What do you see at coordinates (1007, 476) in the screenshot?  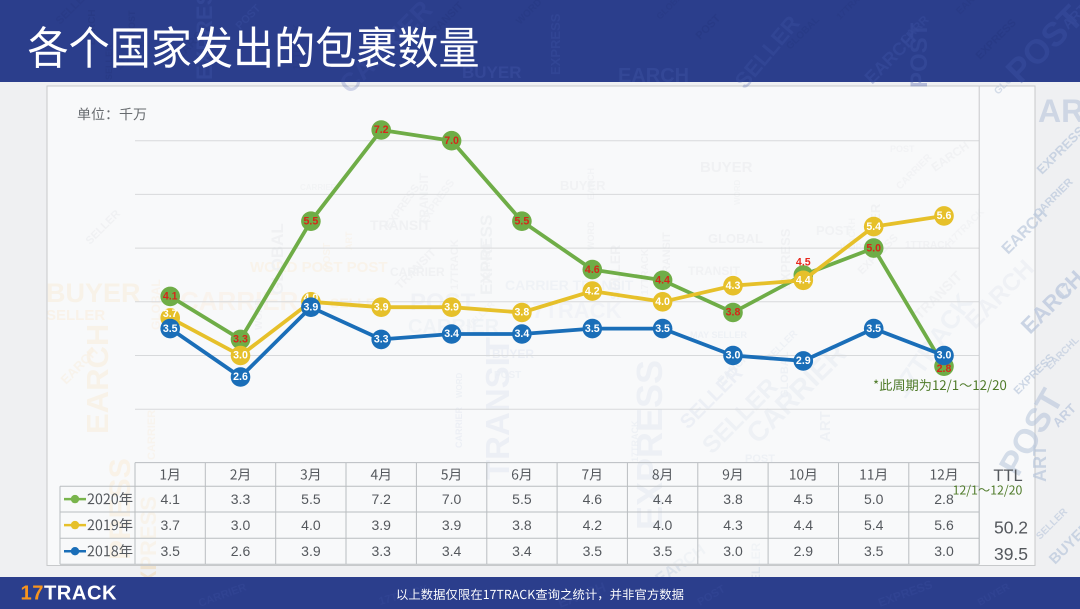 I see `svg-text: TTL` at bounding box center [1007, 476].